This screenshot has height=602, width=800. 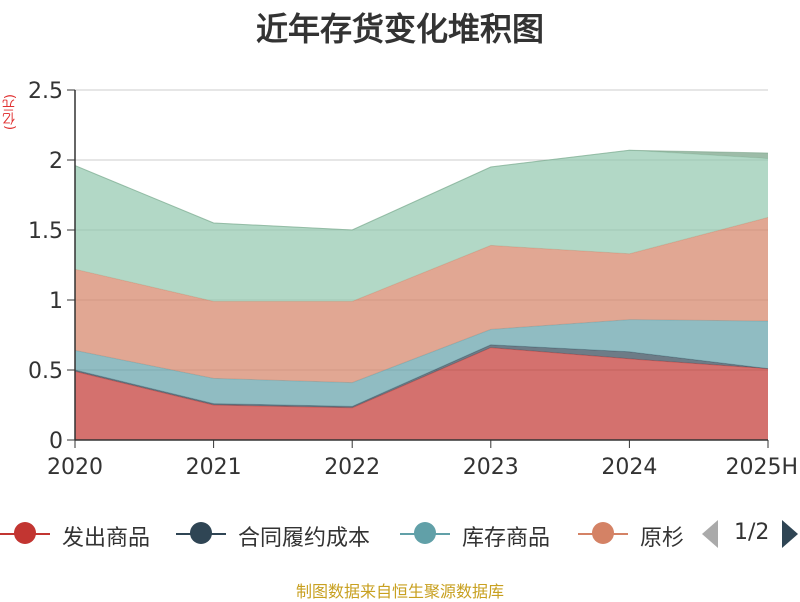 I want to click on area-series-edge, so click(x=421, y=190).